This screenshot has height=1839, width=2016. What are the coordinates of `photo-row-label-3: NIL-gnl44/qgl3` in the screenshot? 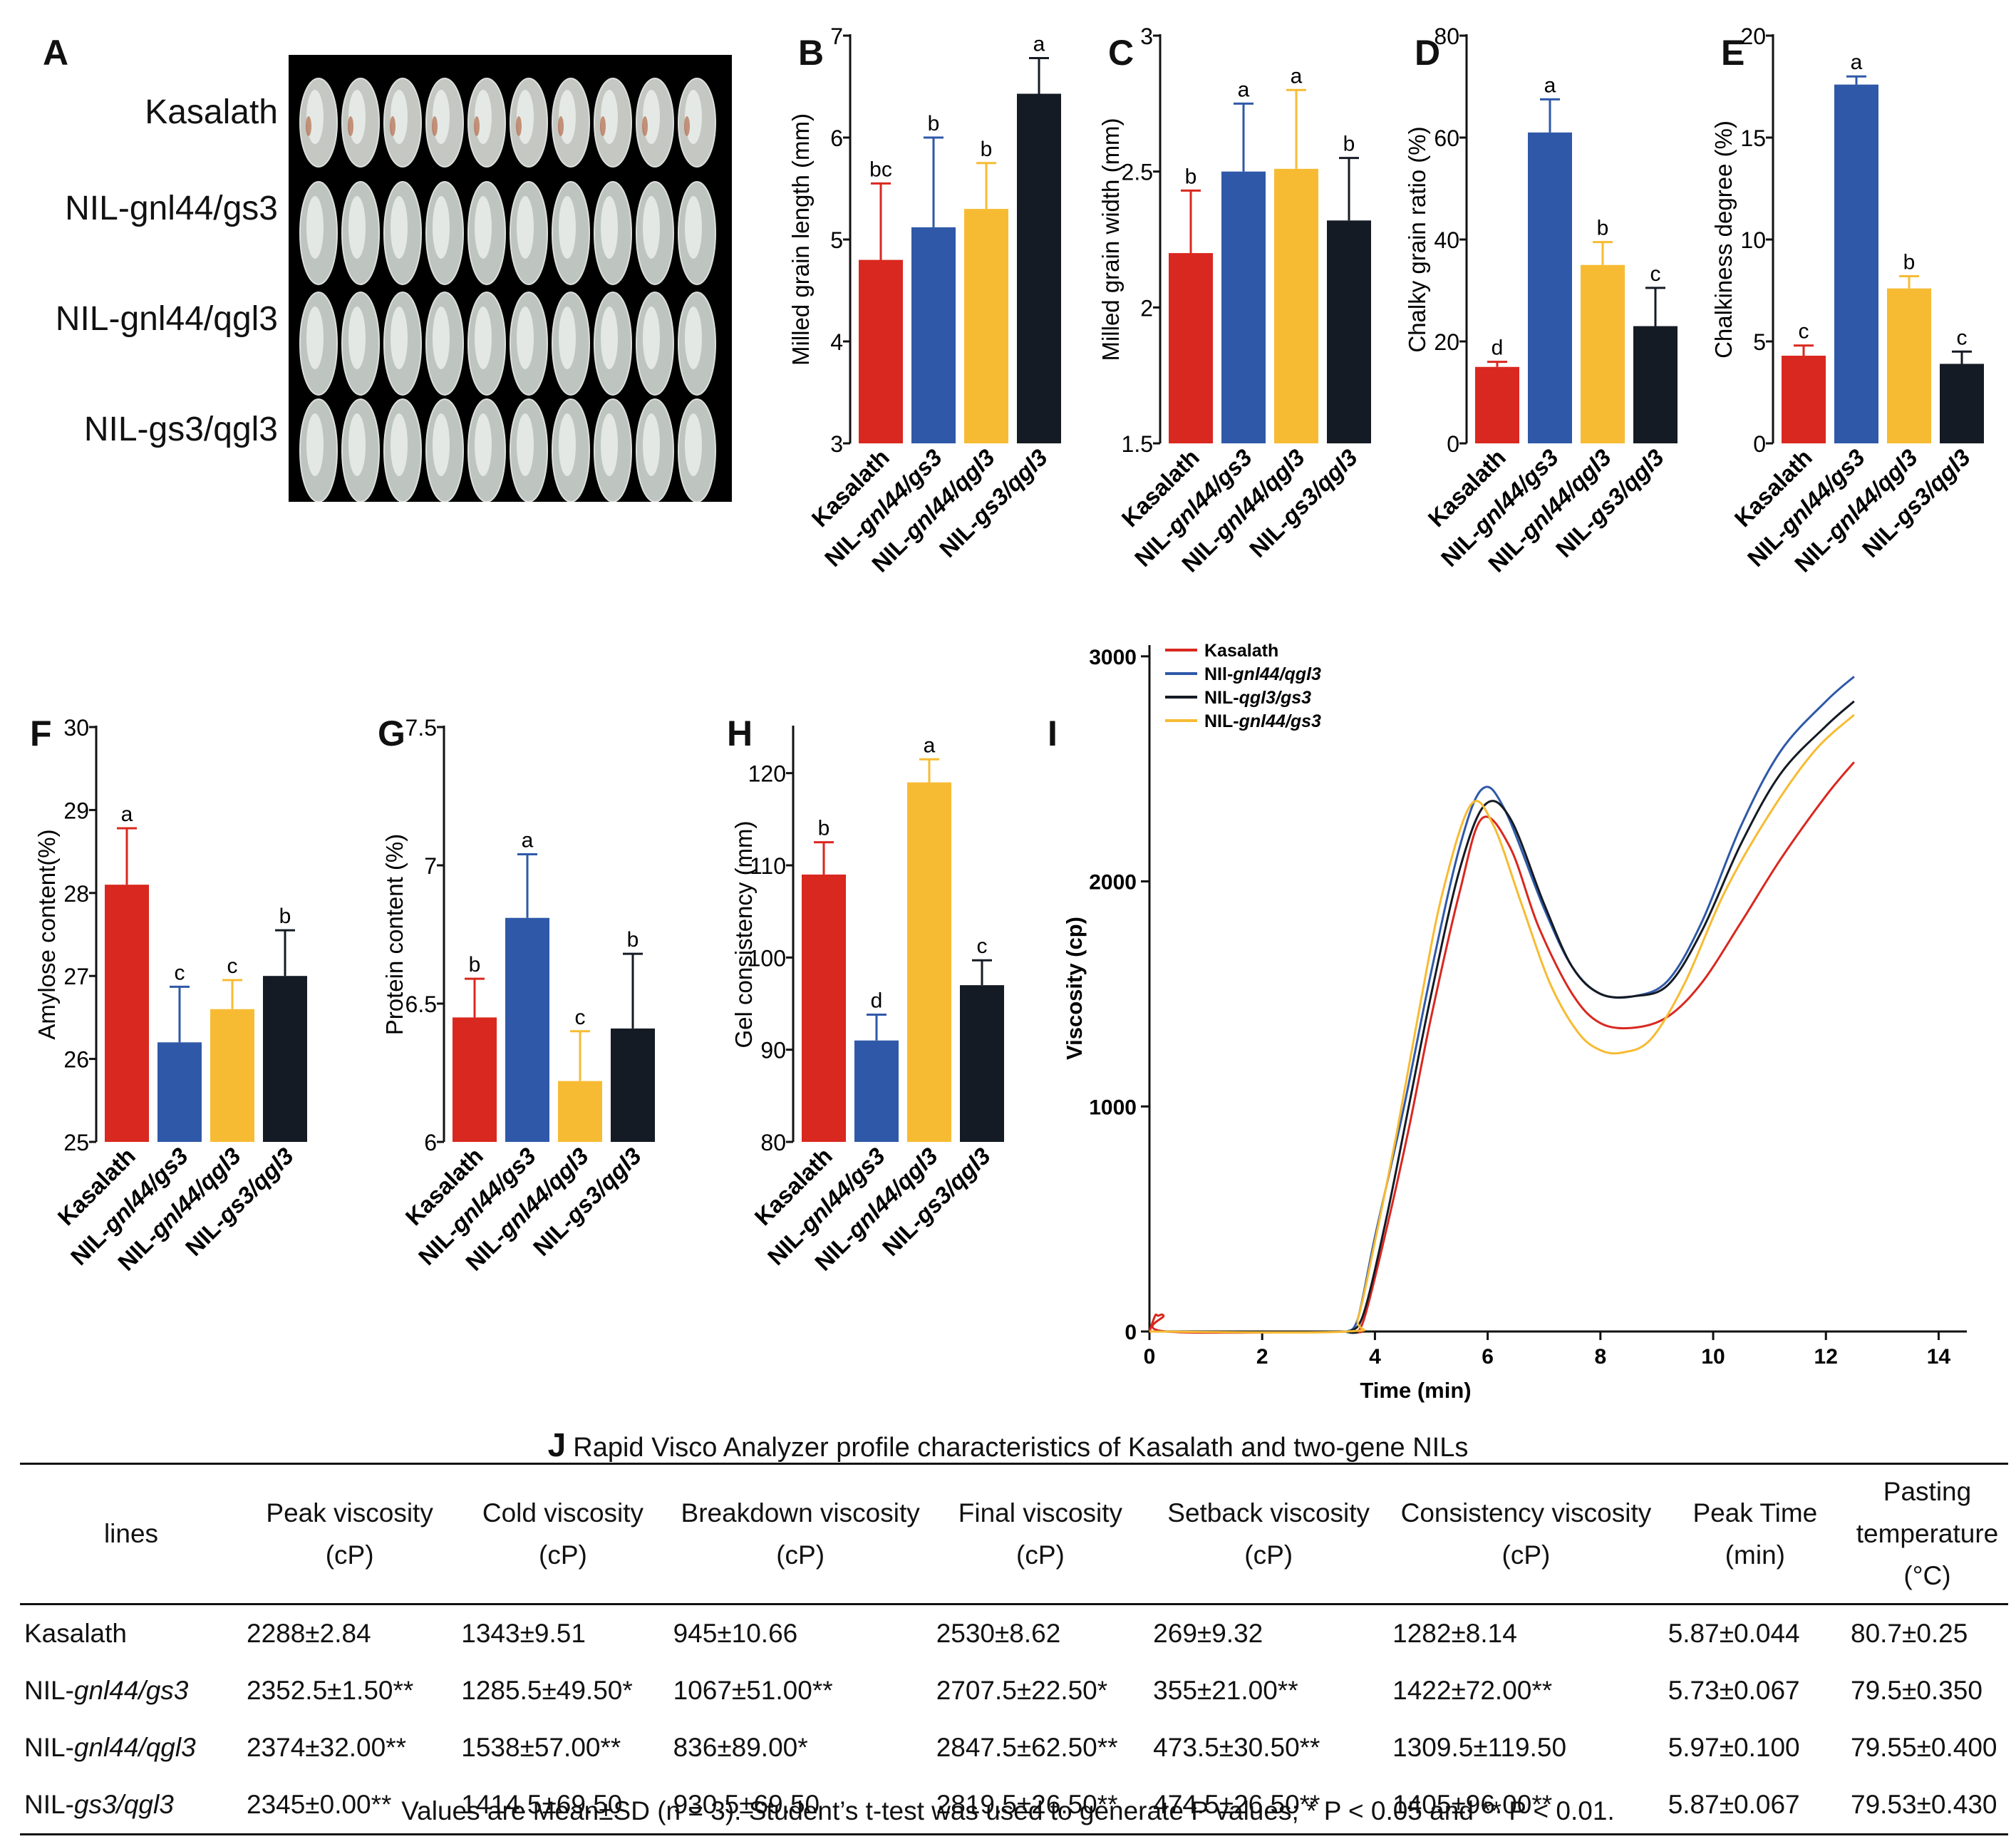 It's located at (166, 319).